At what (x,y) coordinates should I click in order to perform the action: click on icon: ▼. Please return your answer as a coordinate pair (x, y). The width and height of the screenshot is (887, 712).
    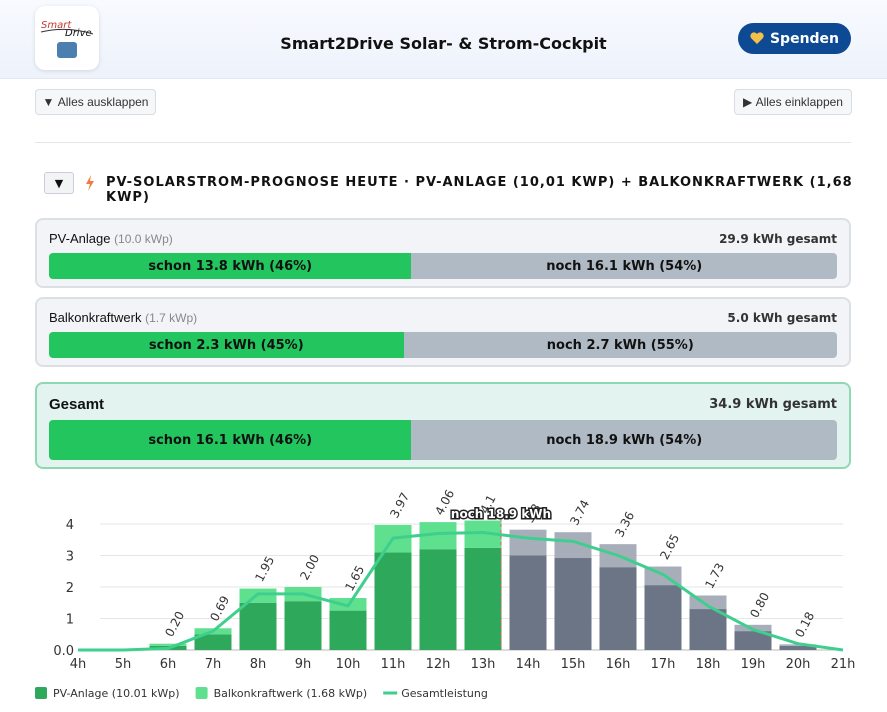
    Looking at the image, I should click on (50, 102).